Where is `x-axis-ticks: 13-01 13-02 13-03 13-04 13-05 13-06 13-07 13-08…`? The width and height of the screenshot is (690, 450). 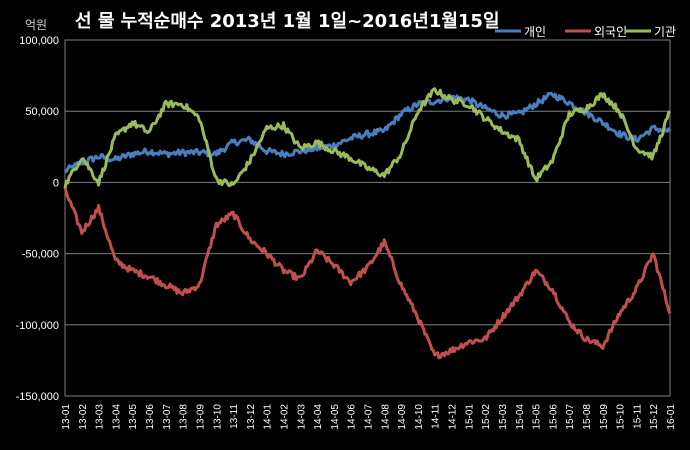 x-axis-ticks: 13-01 13-02 13-03 13-04 13-05 13-06 13-07 13-08… is located at coordinates (369, 417).